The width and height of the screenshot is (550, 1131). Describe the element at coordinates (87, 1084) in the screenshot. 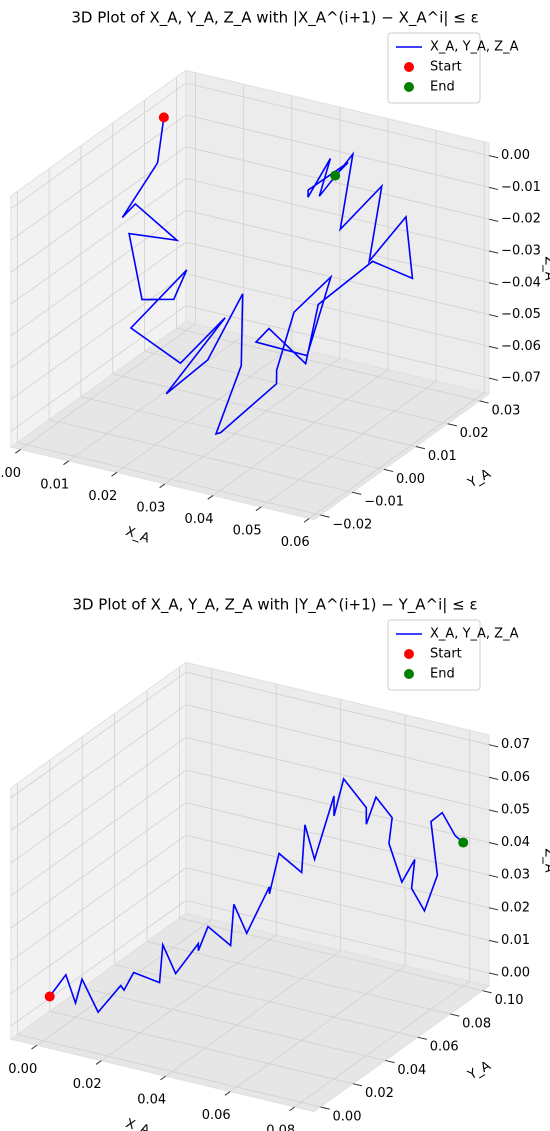

I see `x-tick-label: 0.02` at that location.